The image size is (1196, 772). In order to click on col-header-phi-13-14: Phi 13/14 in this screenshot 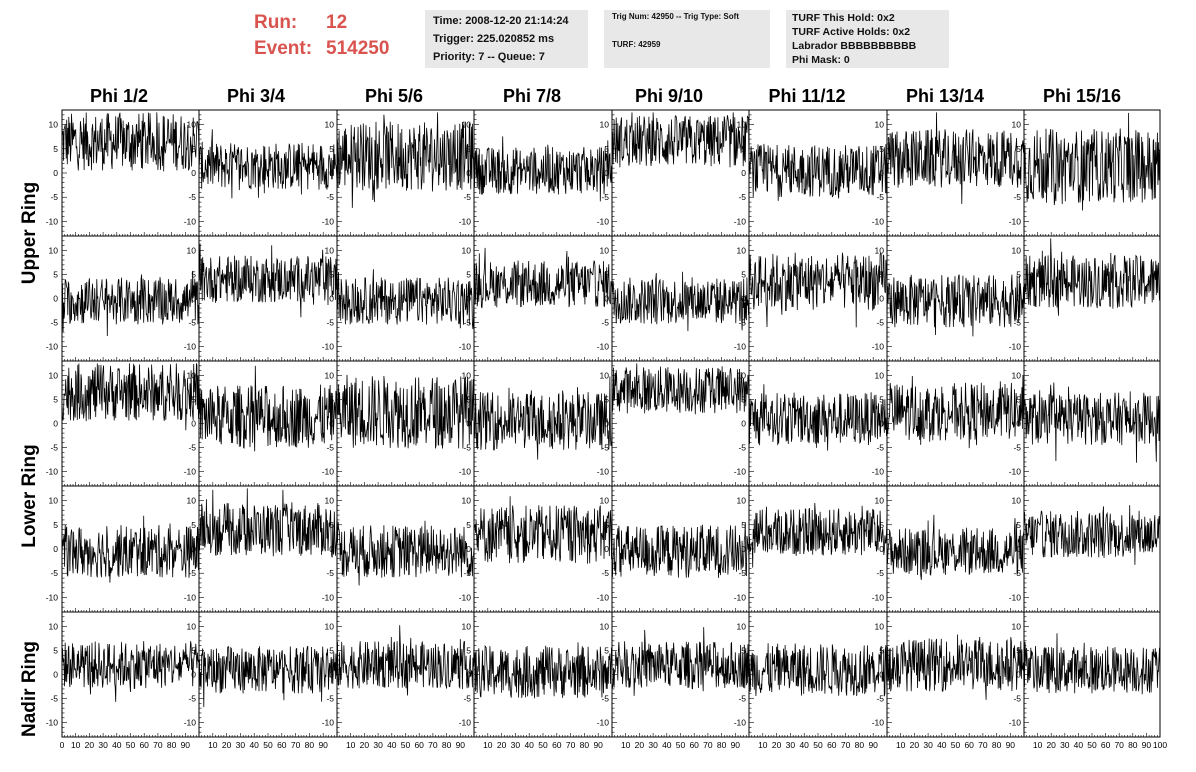, I will do `click(945, 96)`.